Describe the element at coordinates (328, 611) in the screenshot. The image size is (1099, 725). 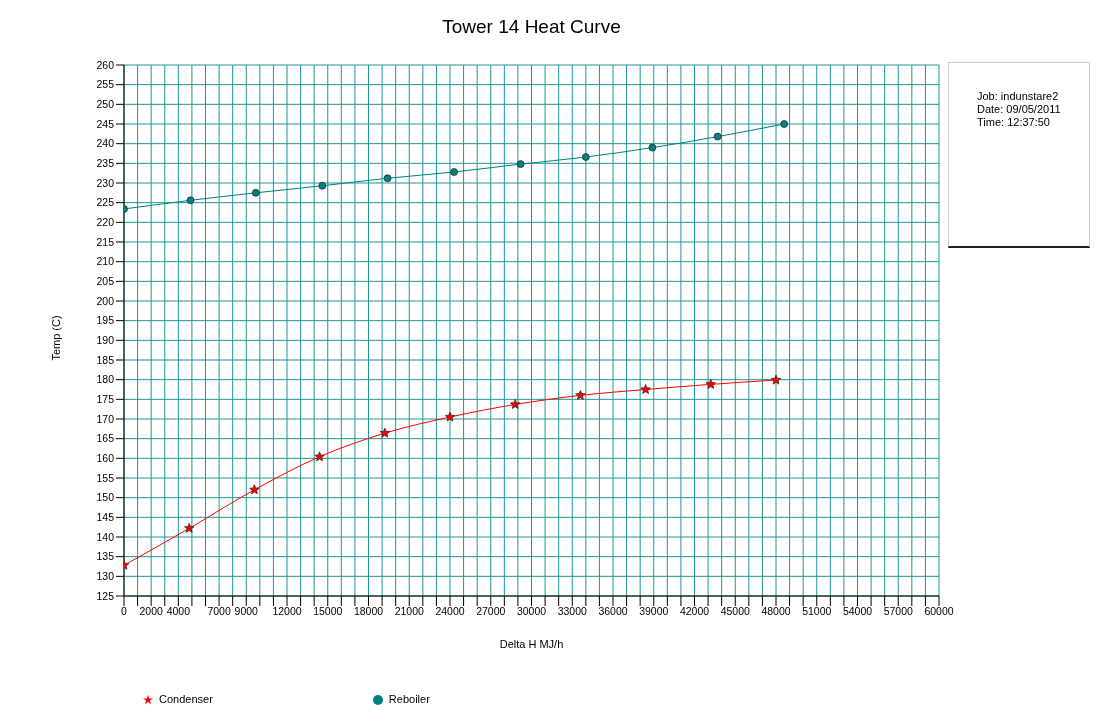
I see `x-tick-label: 15000` at that location.